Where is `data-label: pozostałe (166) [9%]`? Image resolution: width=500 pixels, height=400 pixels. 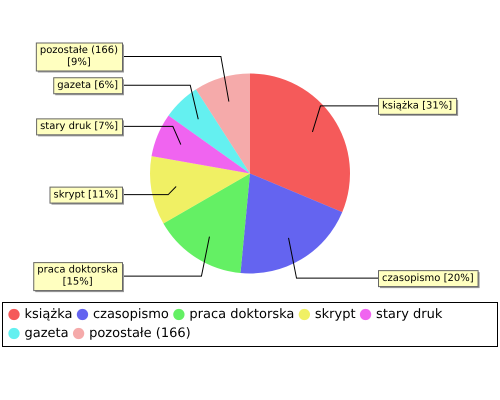
data-label: pozostałe (166) [9%] is located at coordinates (79, 56).